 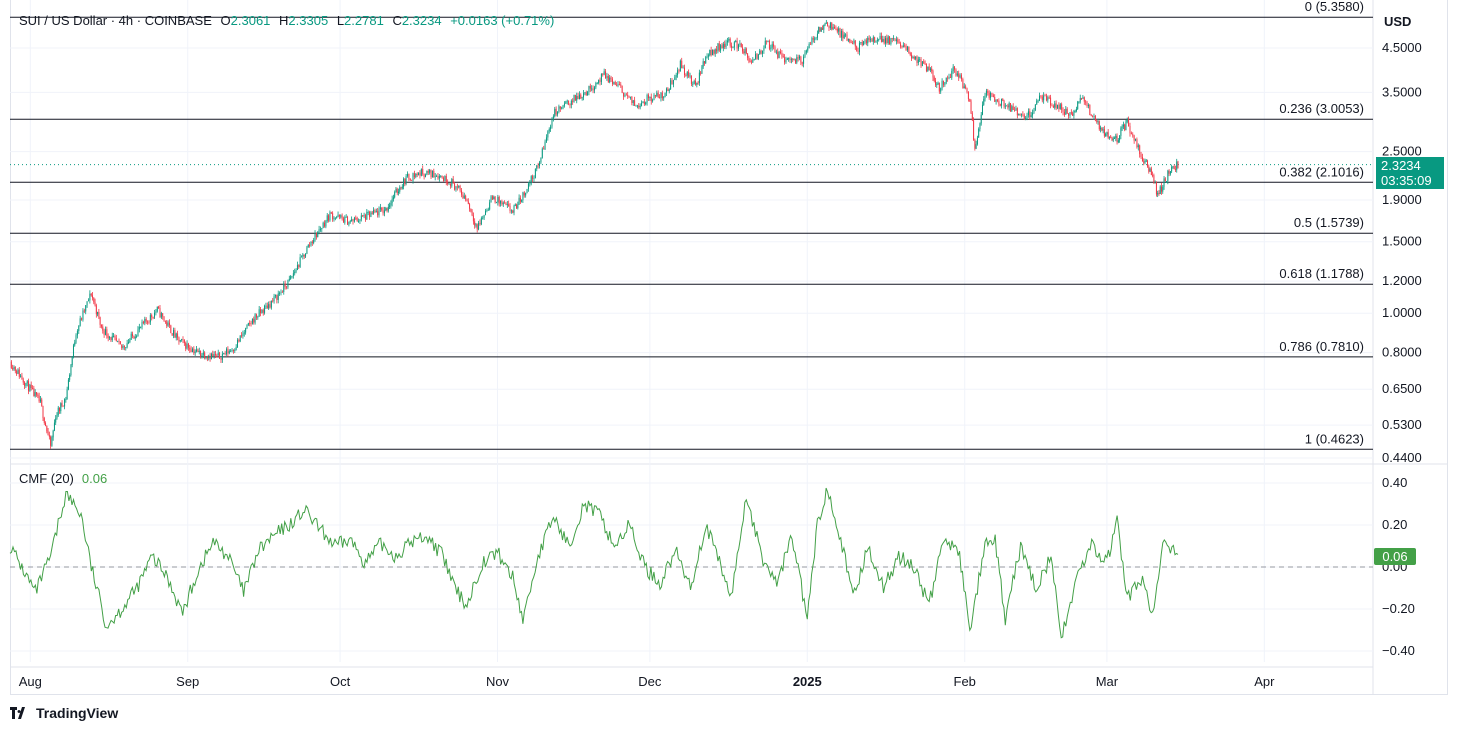 What do you see at coordinates (1398, 566) in the screenshot?
I see `cmf-axis: 0.400.200.00−0.20−0.40` at bounding box center [1398, 566].